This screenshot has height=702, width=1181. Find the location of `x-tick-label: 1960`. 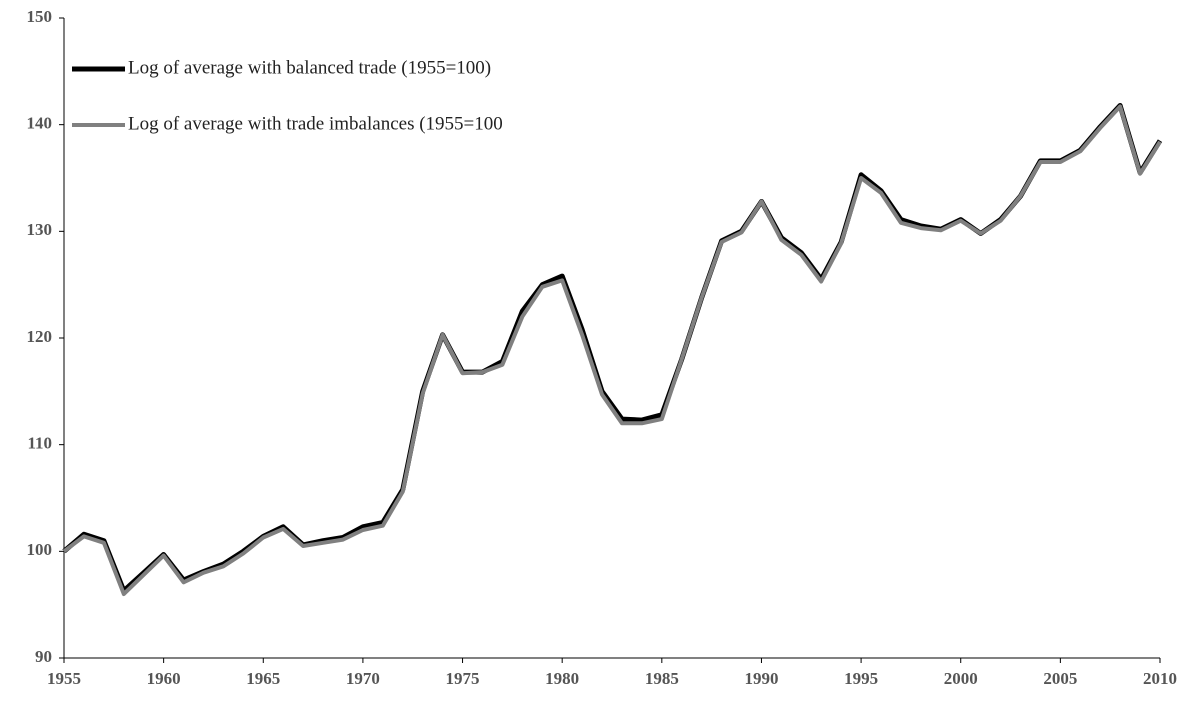

x-tick-label: 1960 is located at coordinates (164, 678).